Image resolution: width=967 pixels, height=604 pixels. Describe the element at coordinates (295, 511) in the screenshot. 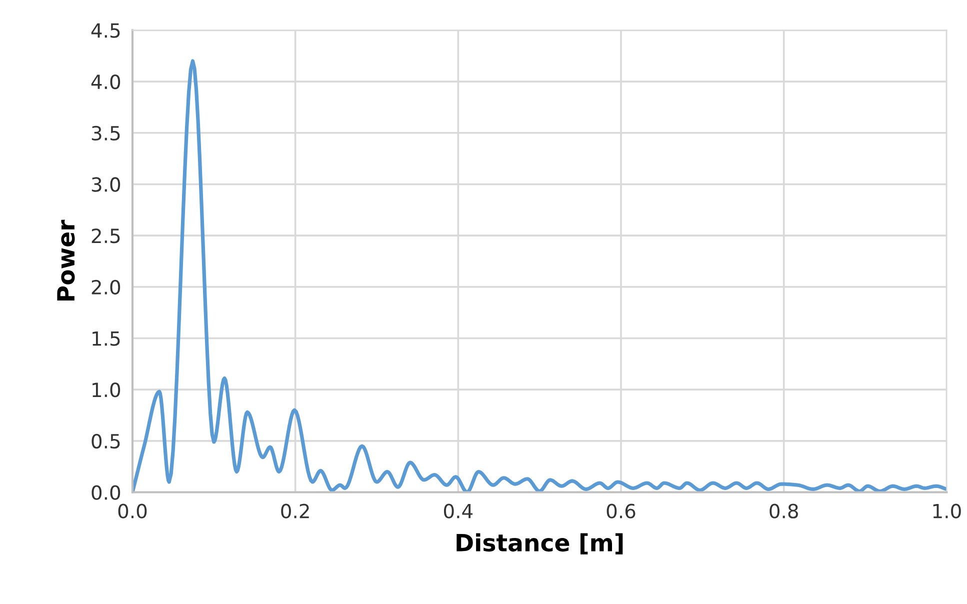

I see `x-tick-label: 0.2` at that location.